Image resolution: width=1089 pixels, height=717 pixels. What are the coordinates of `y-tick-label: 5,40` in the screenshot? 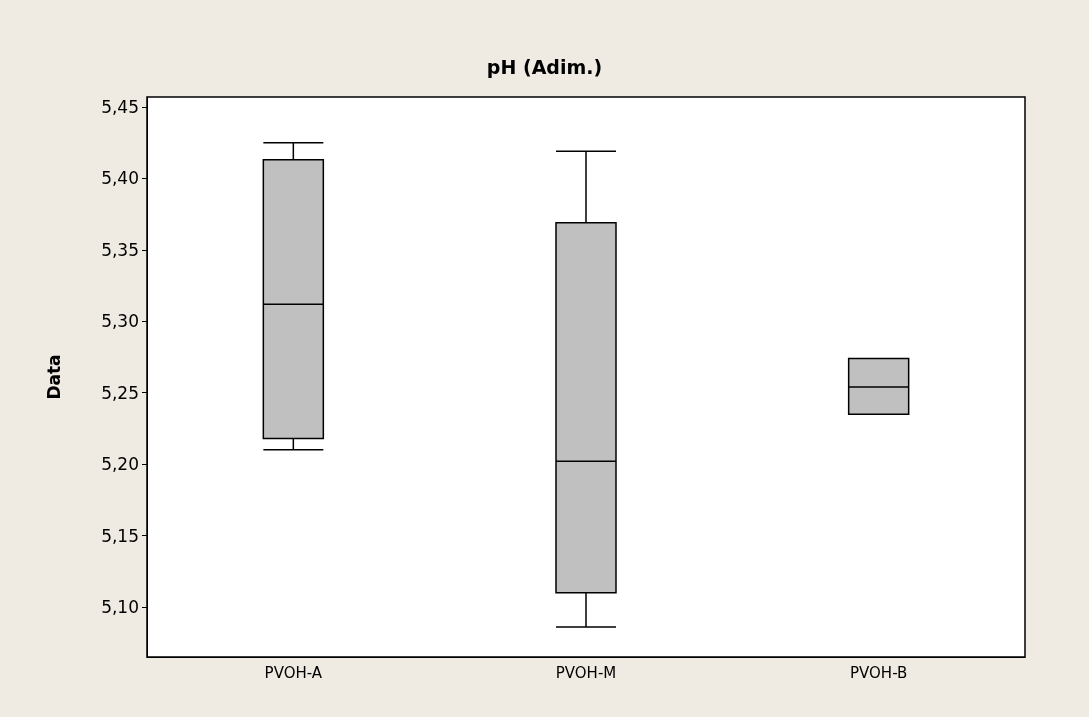 It's located at (120, 178).